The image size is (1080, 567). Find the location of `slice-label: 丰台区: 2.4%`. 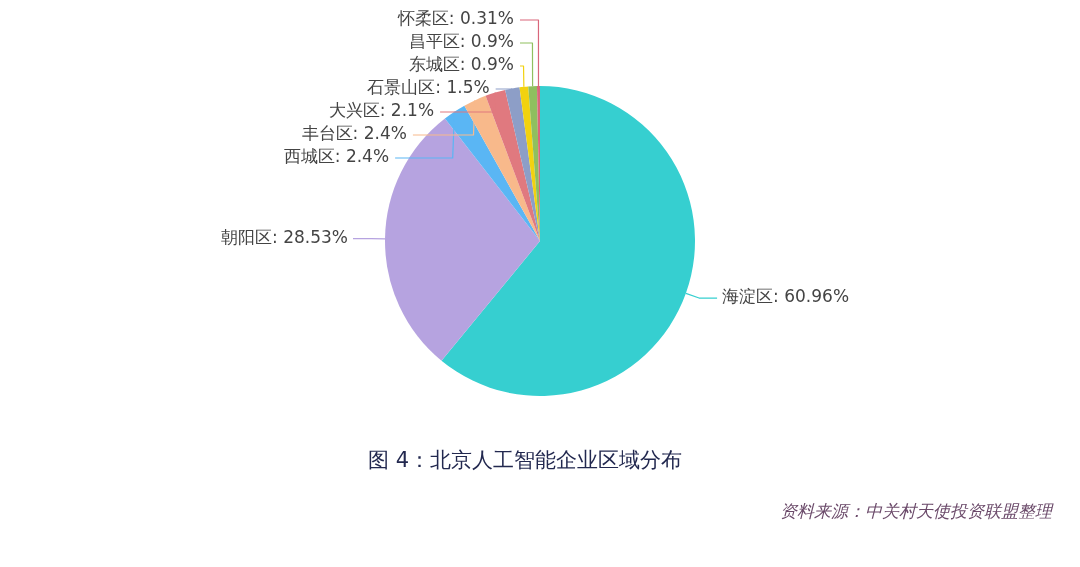

slice-label: 丰台区: 2.4% is located at coordinates (354, 133).